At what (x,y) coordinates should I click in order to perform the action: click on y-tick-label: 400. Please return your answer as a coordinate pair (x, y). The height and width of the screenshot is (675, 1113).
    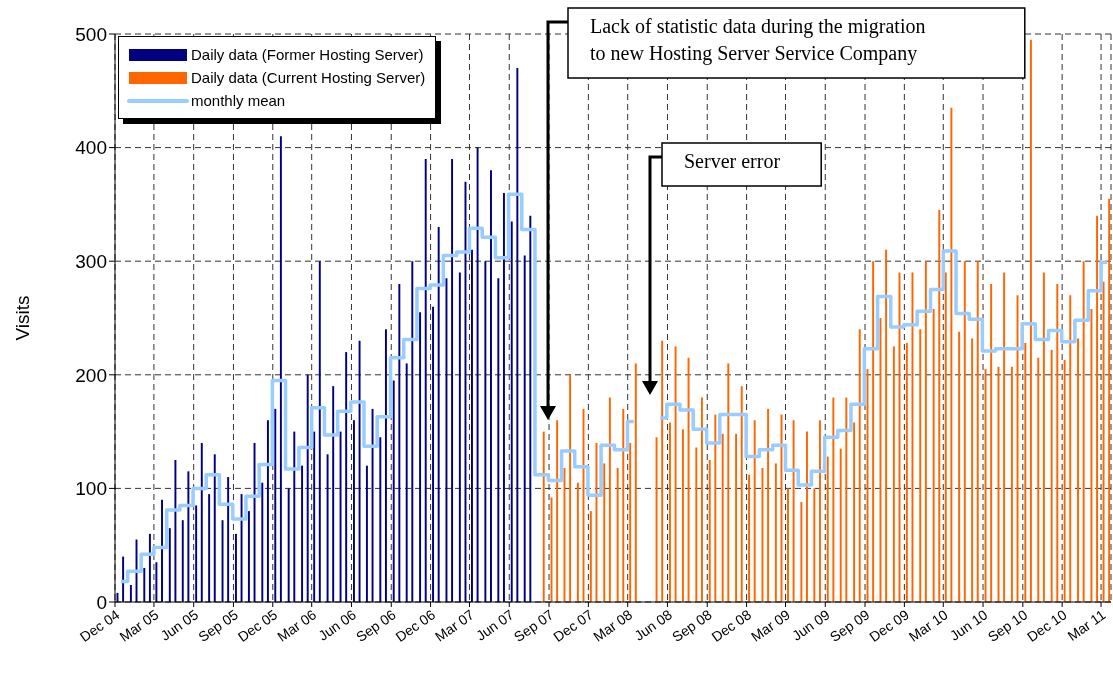
    Looking at the image, I should click on (91, 148).